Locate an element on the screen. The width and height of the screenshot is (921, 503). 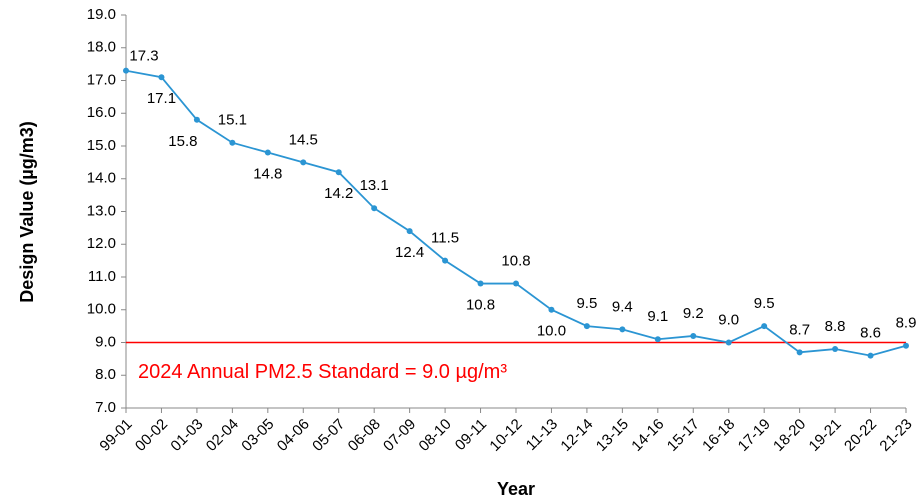
x-tick-label: 15-17 is located at coordinates (683, 435).